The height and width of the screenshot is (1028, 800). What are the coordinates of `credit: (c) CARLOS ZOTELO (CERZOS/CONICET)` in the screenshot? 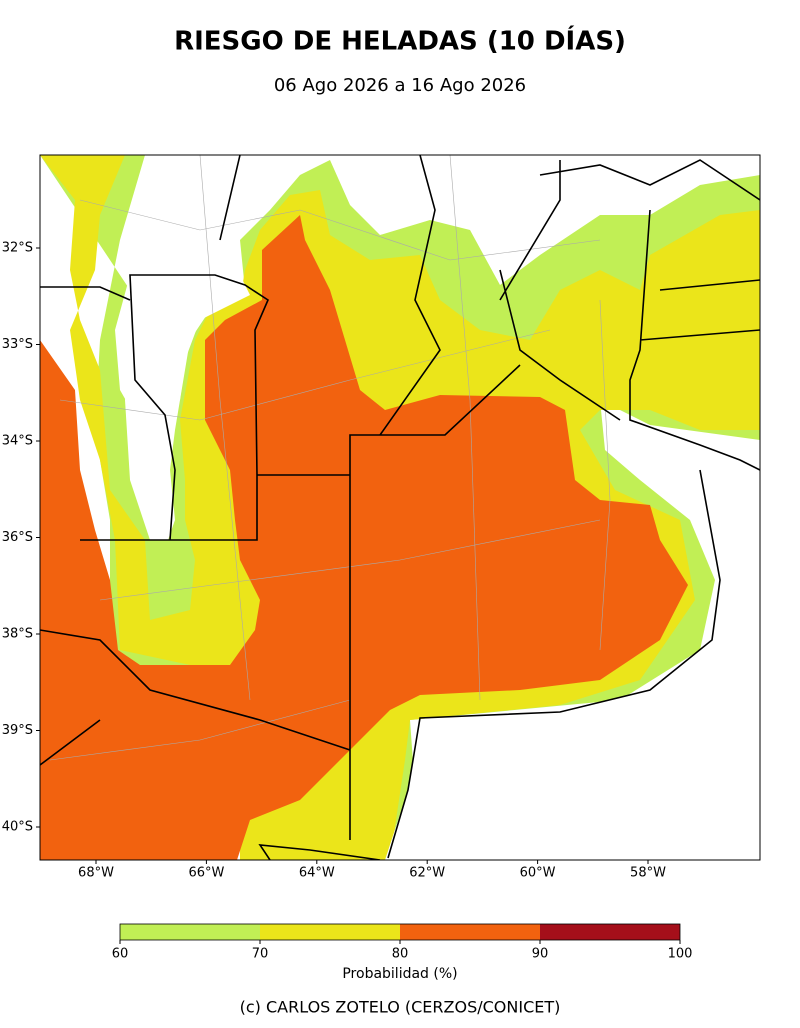 It's located at (400, 1007).